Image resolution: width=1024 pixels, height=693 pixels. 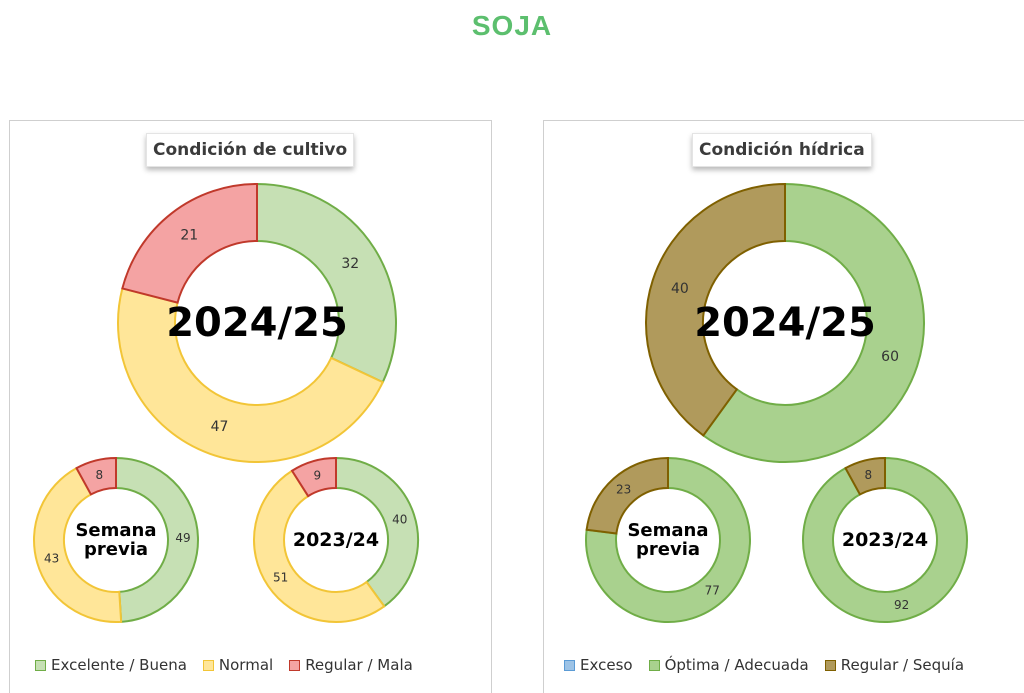 What do you see at coordinates (220, 427) in the screenshot?
I see `data-label-normal: 47` at bounding box center [220, 427].